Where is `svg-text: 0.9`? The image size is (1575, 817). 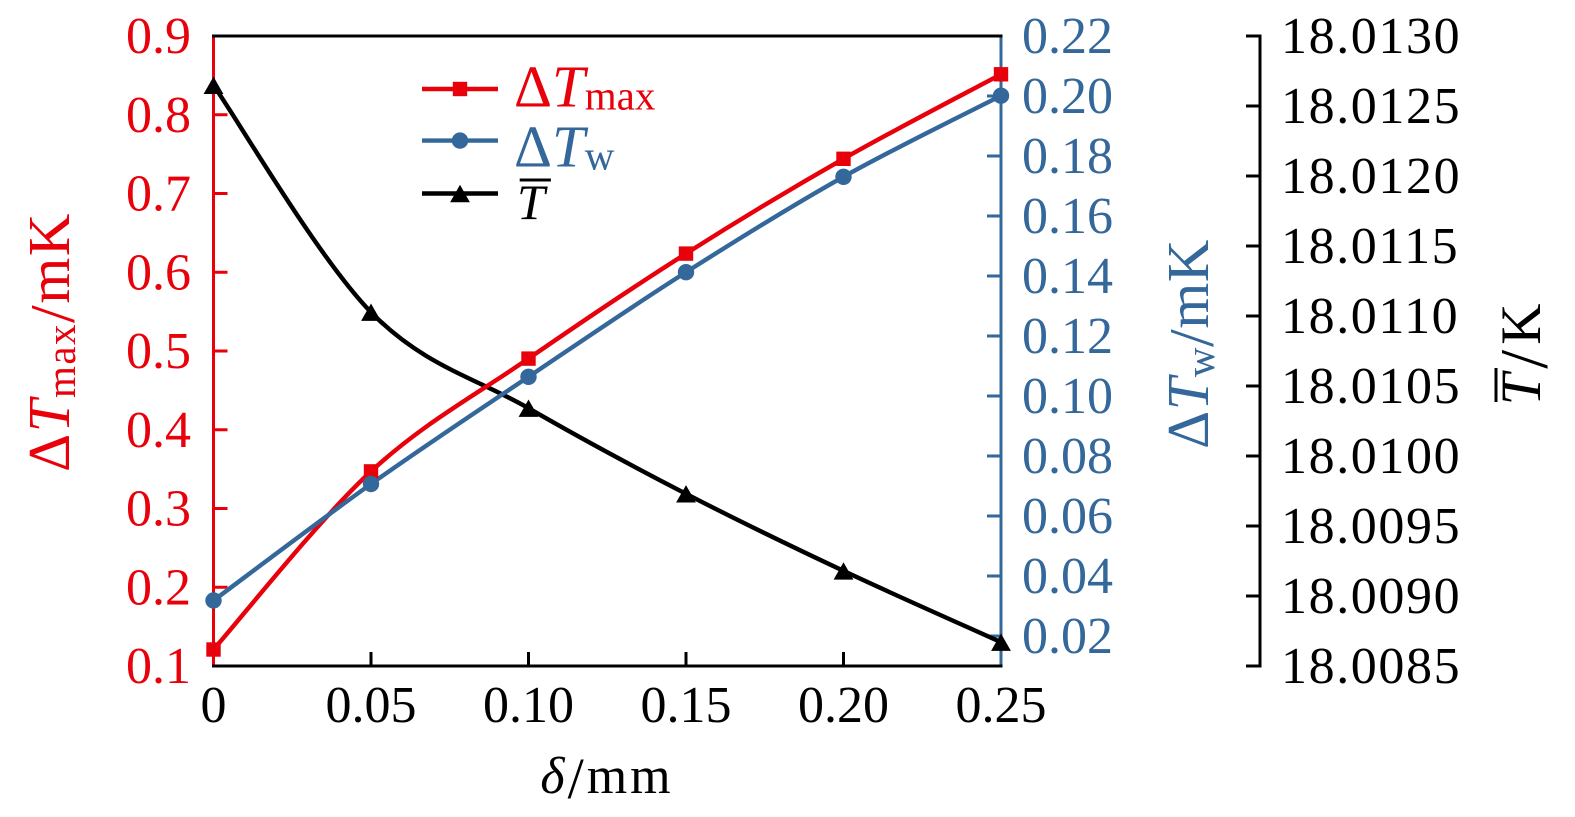 svg-text: 0.9 is located at coordinates (158, 36).